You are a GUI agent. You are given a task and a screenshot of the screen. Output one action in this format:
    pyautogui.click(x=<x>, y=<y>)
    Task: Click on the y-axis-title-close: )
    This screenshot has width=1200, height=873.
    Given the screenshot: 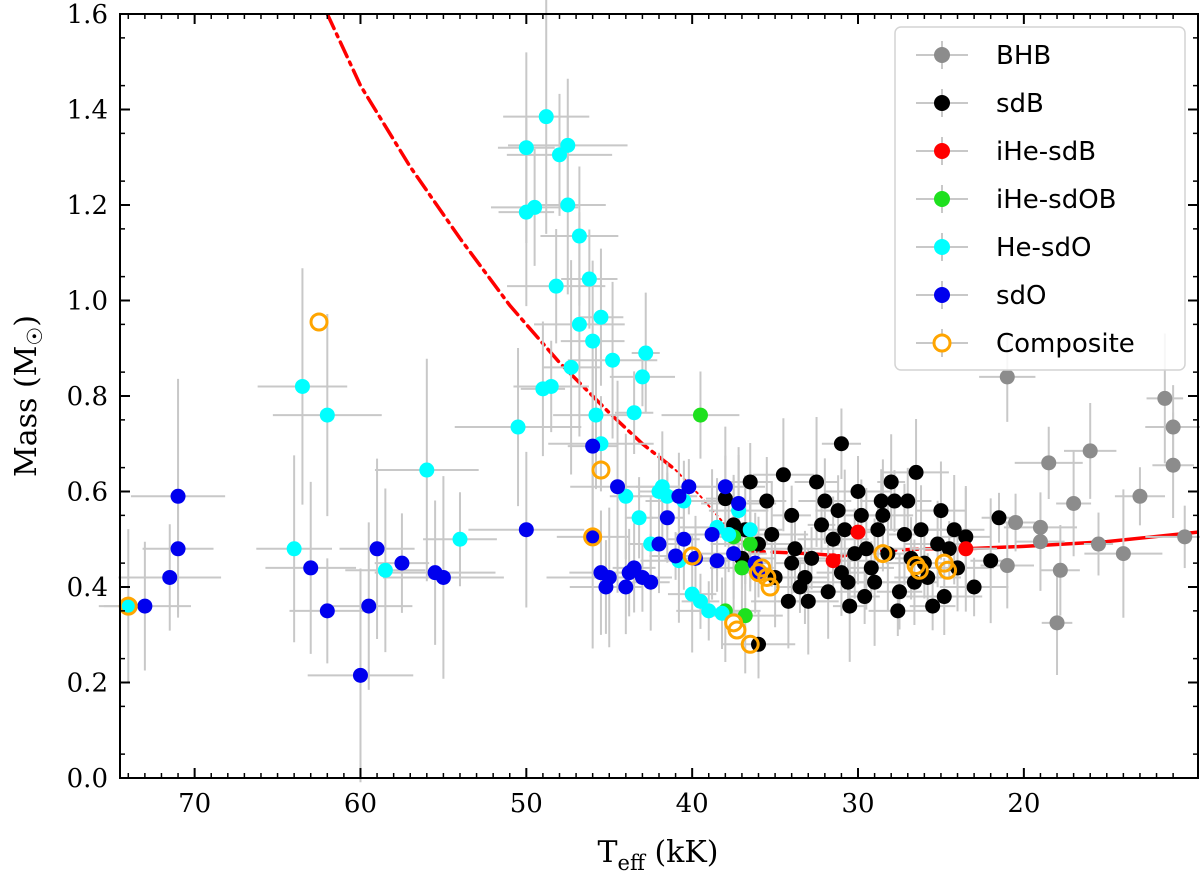 What is the action you would take?
    pyautogui.click(x=26, y=321)
    